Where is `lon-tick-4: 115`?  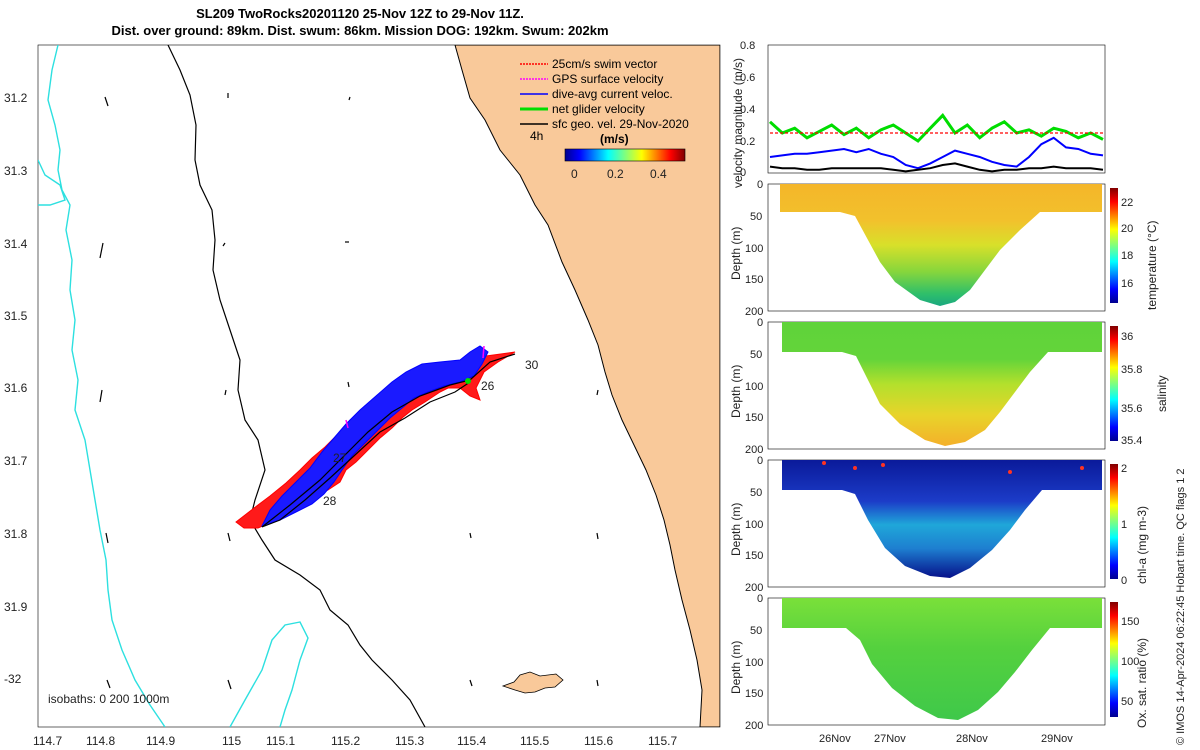 lon-tick-4: 115 is located at coordinates (231, 741).